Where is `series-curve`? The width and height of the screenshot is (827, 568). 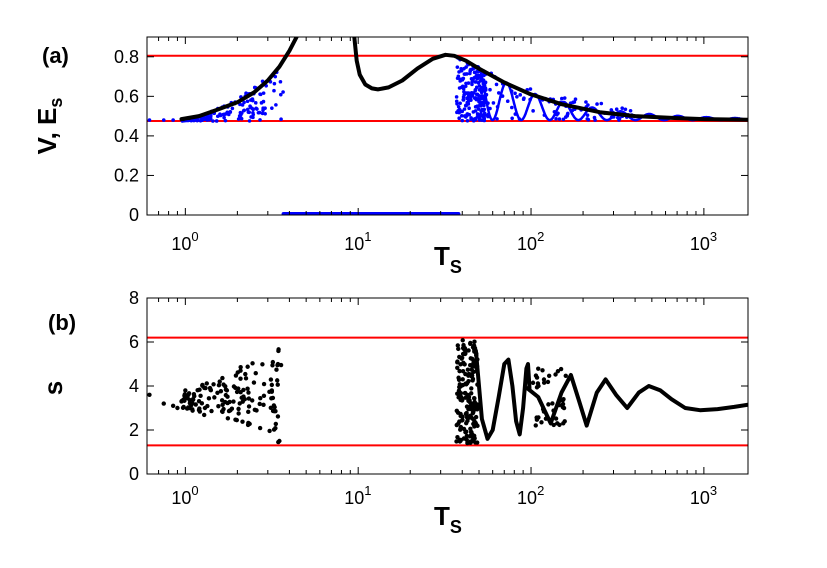 series-curve is located at coordinates (636, 400).